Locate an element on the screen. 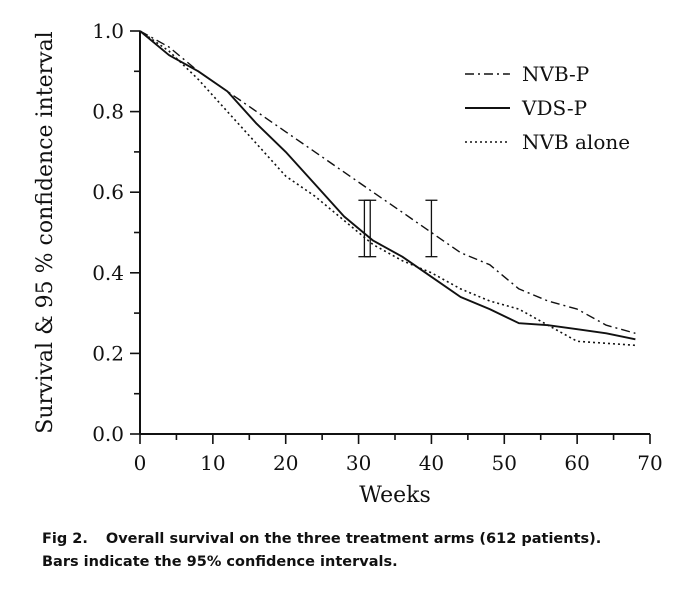 The height and width of the screenshot is (598, 692). y-tick-label: 0.4 is located at coordinates (108, 273).